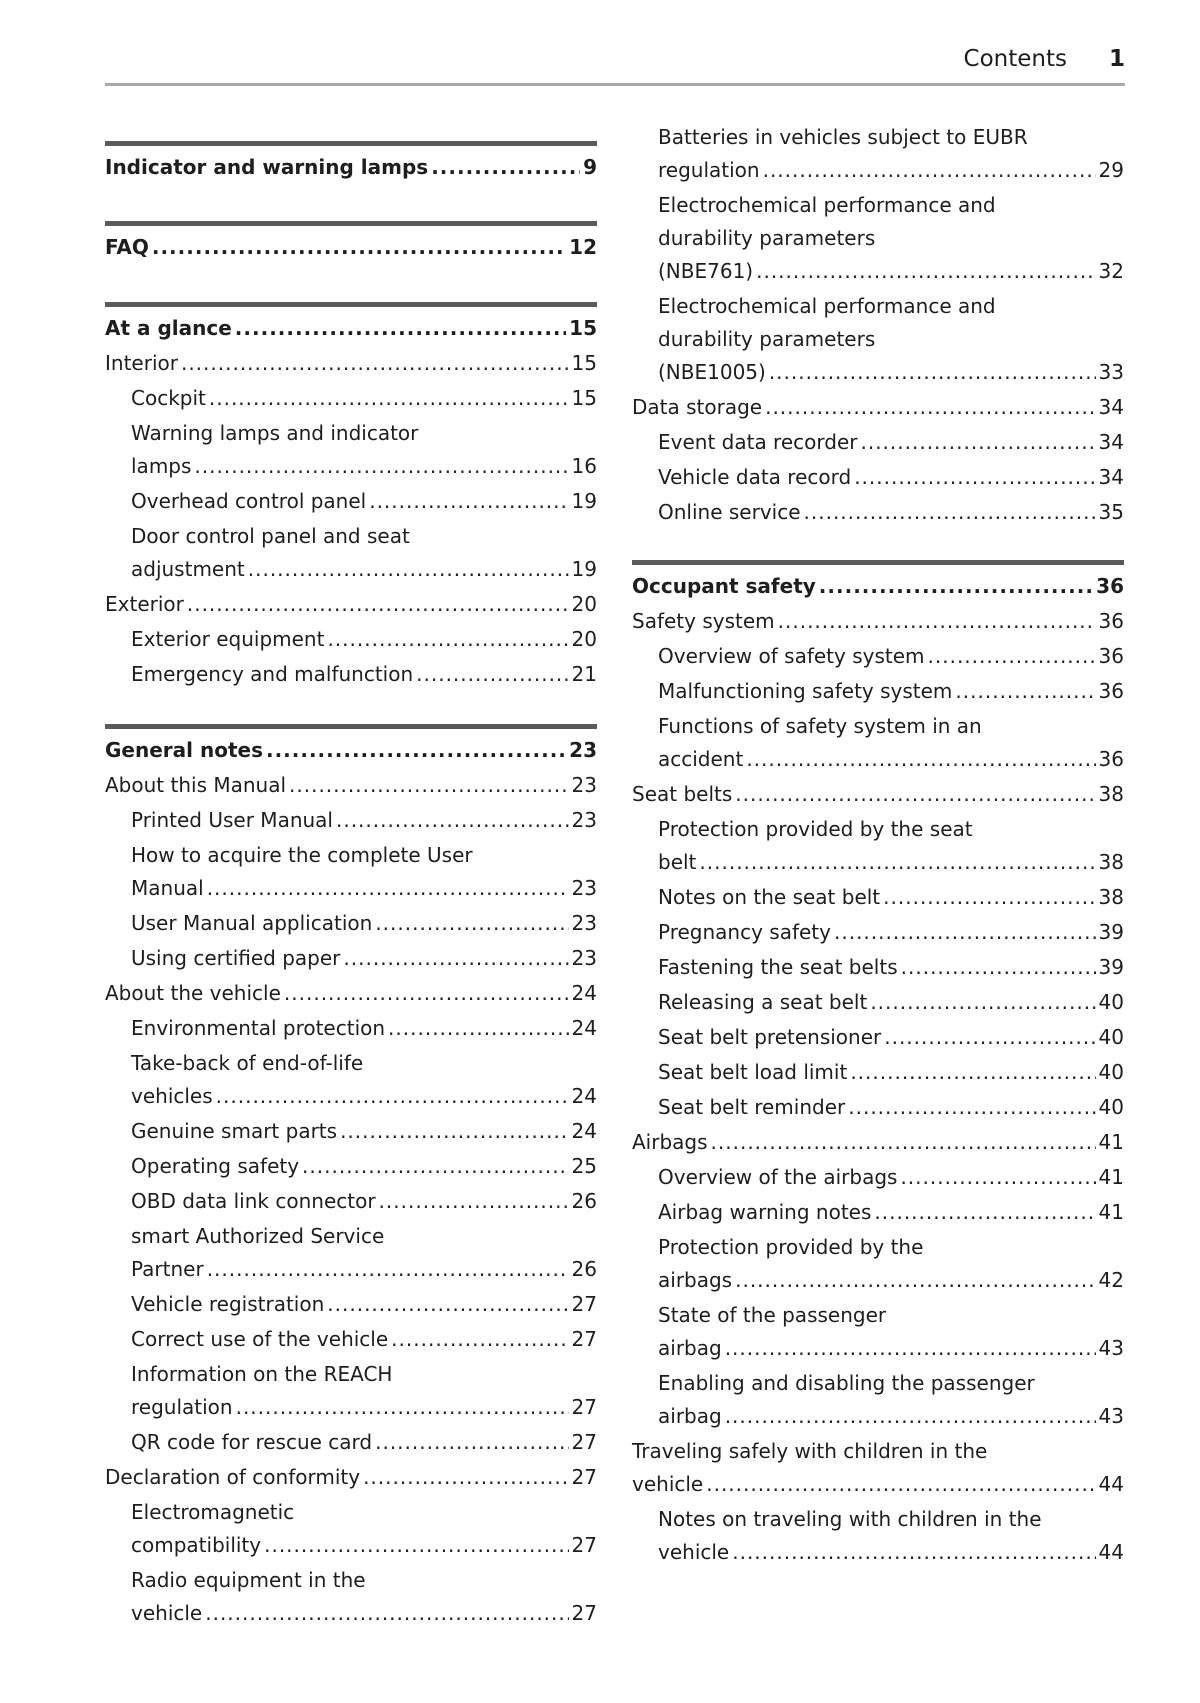 The height and width of the screenshot is (1703, 1200). What do you see at coordinates (878, 932) in the screenshot?
I see `toc-entry: Pregnancy safety 39` at bounding box center [878, 932].